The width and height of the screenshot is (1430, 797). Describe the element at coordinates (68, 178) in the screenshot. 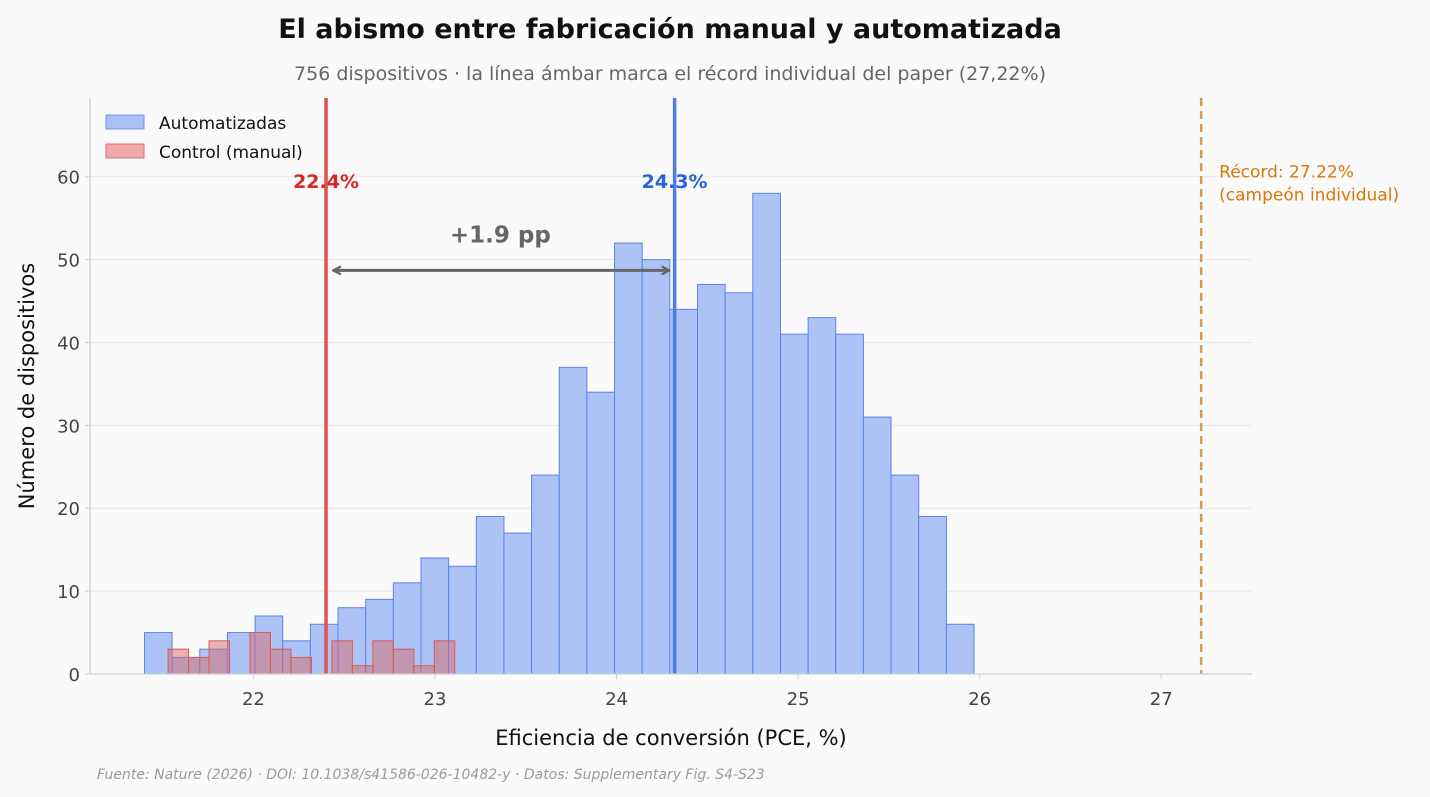

I see `y-tick-label-60: 60` at that location.